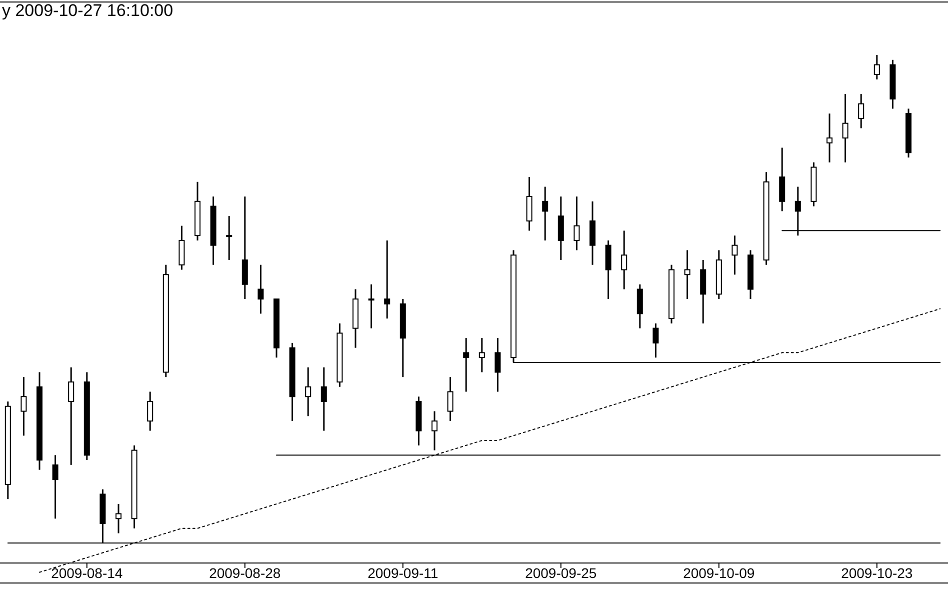 The height and width of the screenshot is (593, 948). Describe the element at coordinates (719, 573) in the screenshot. I see `x-tick-label: 2009-10-09` at that location.